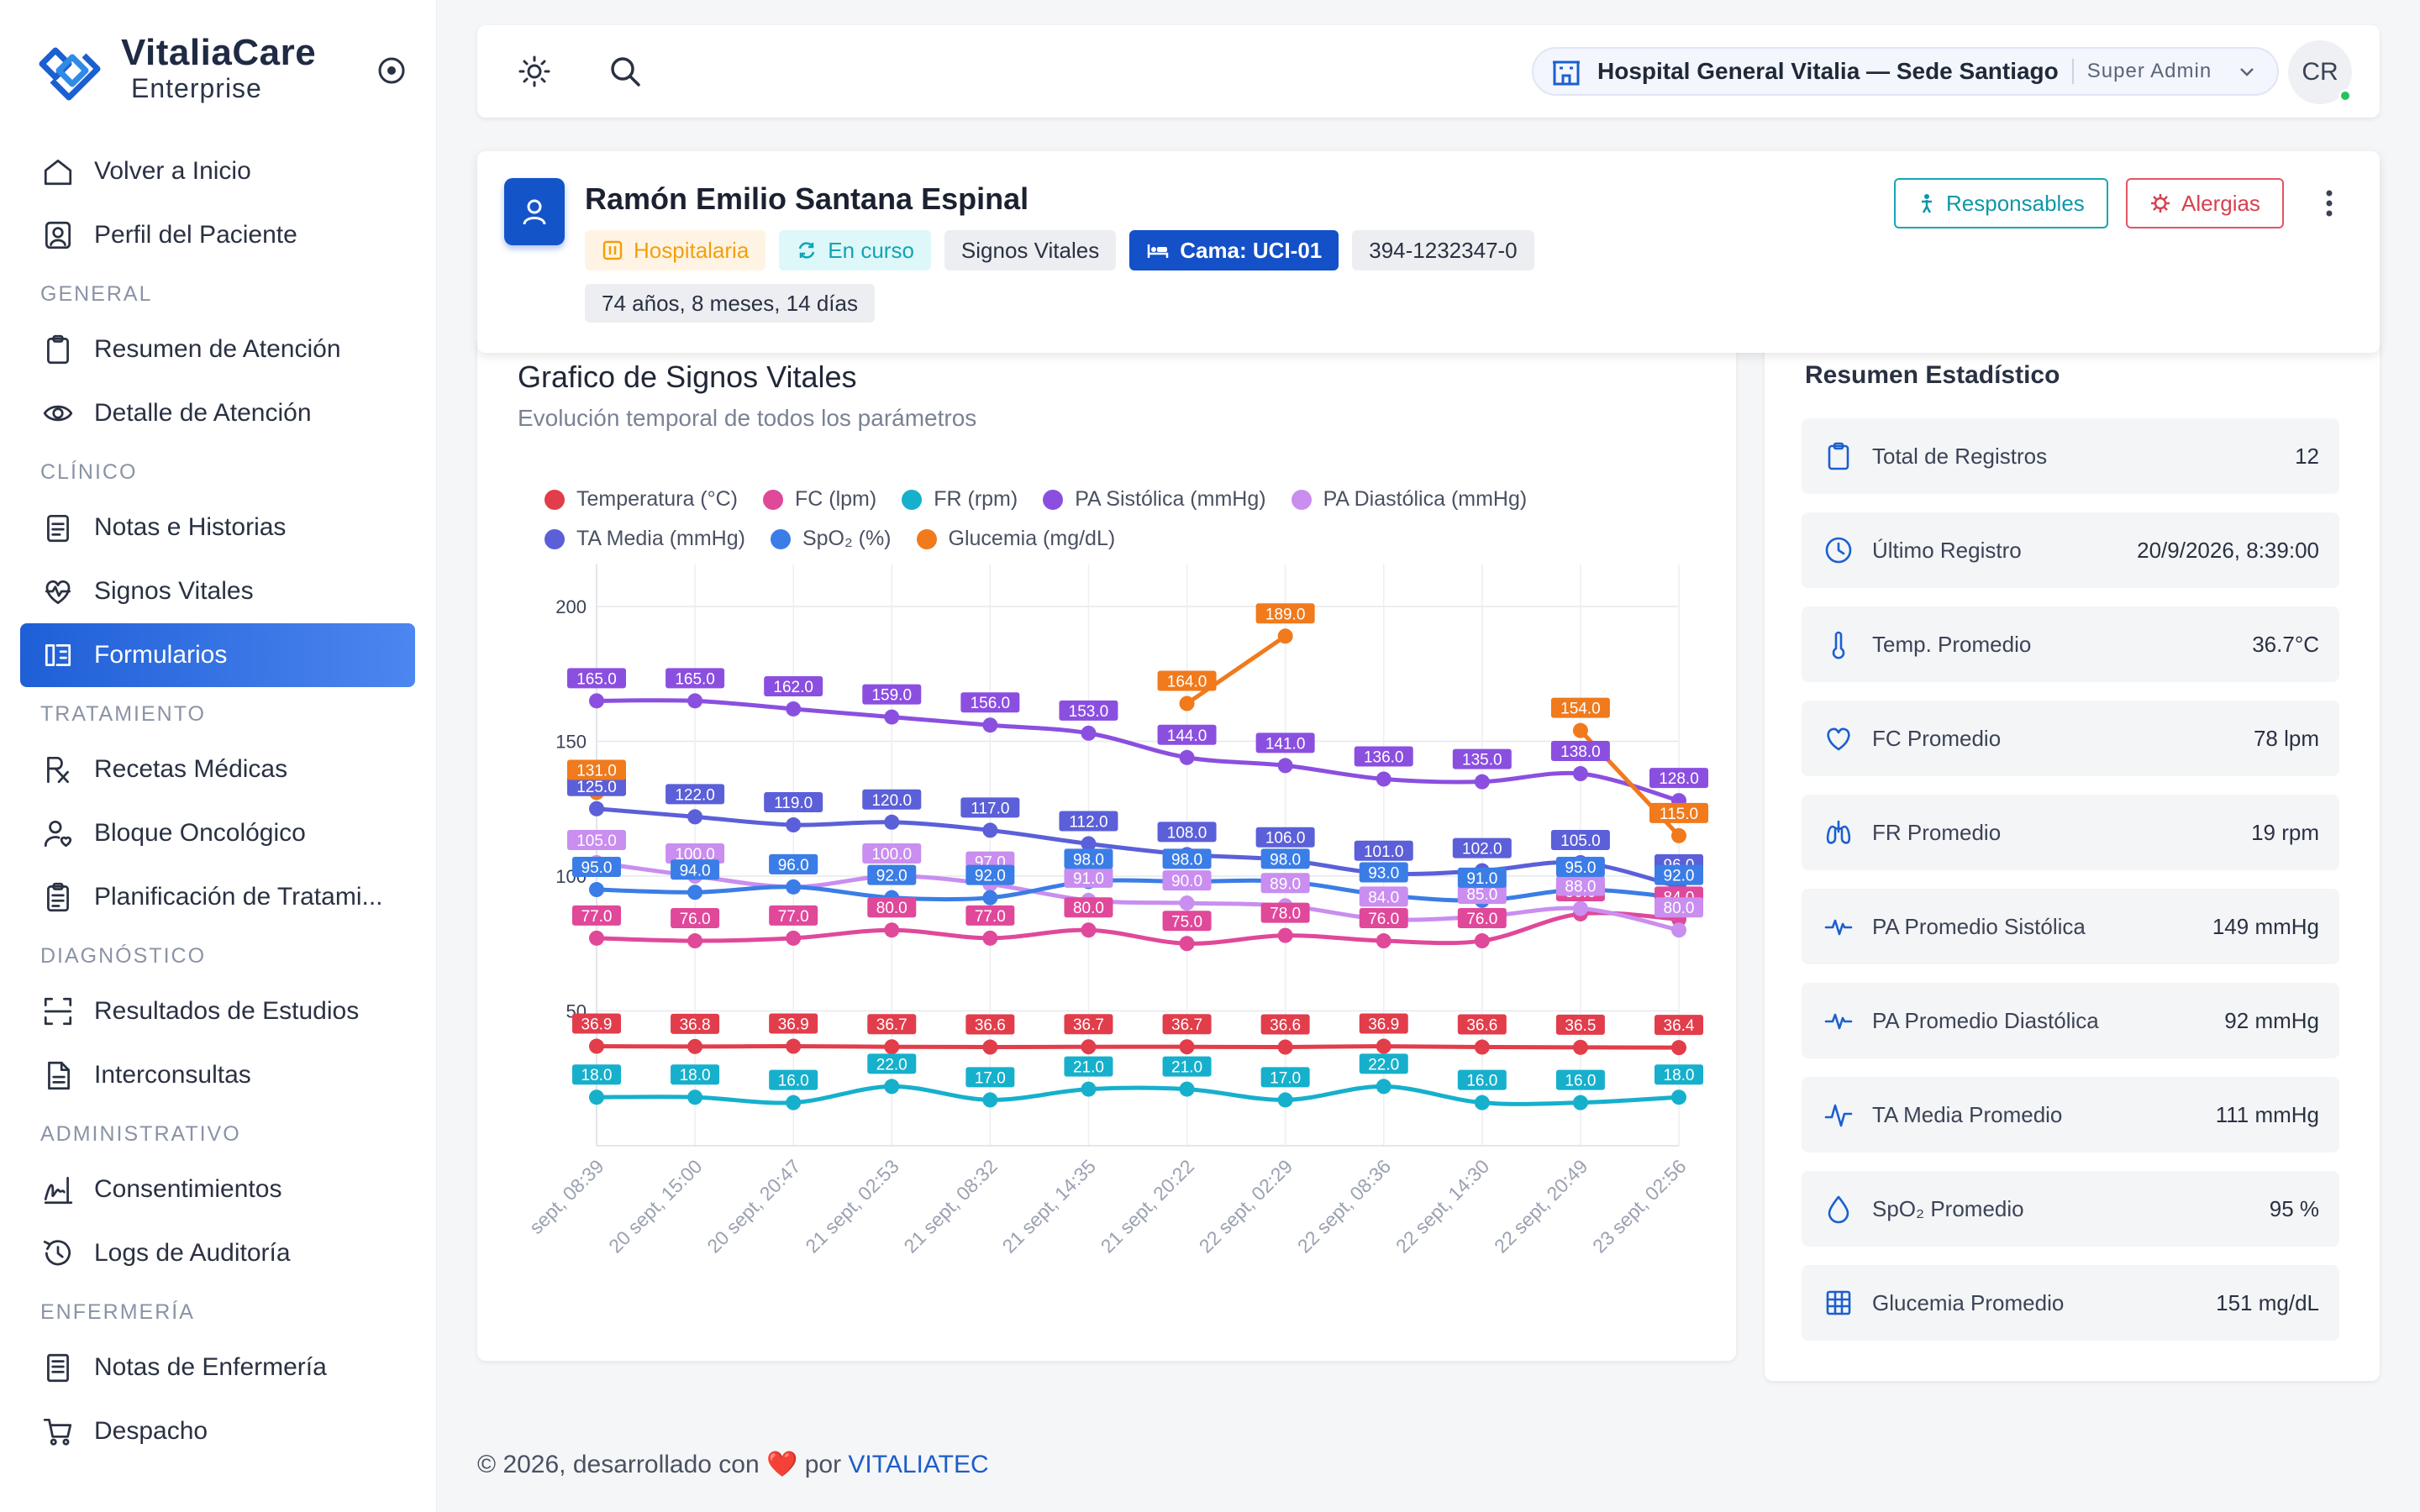 Image resolution: width=2420 pixels, height=1512 pixels. Describe the element at coordinates (597, 771) in the screenshot. I see `data-label: 131.0` at that location.